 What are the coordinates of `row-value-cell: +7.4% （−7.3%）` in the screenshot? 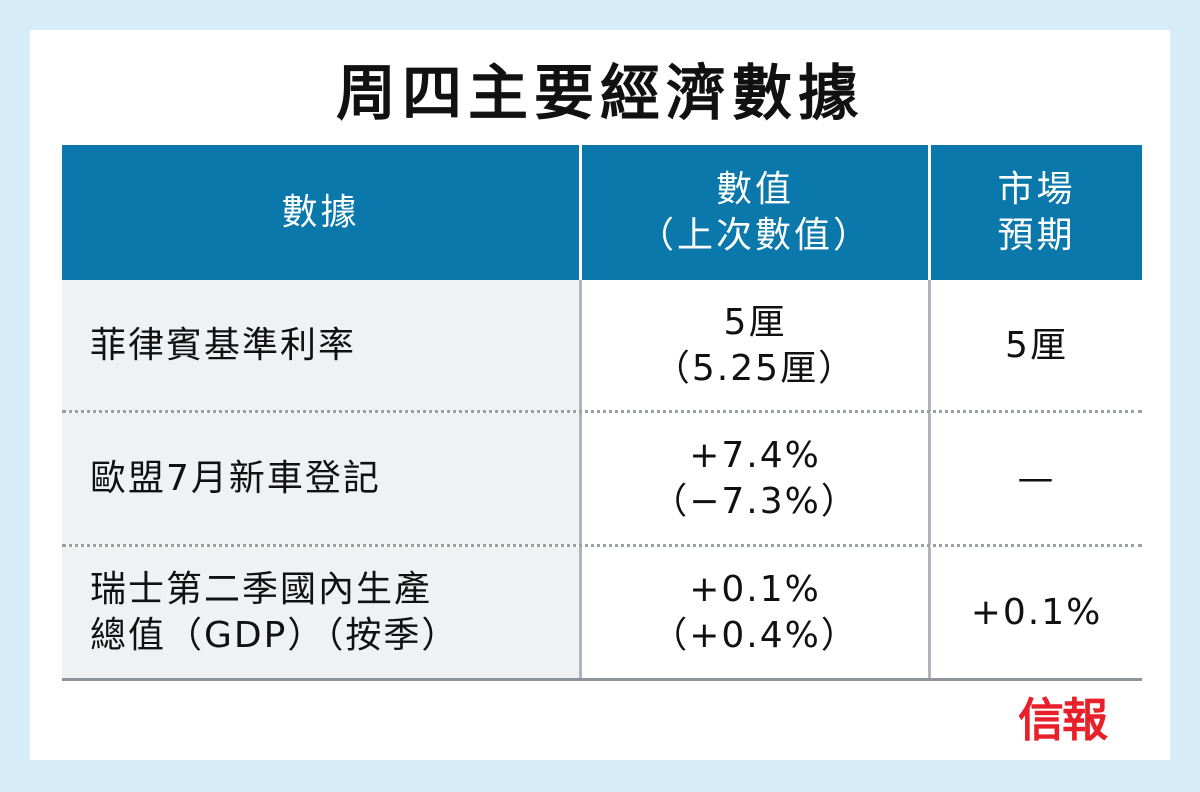 It's located at (755, 479).